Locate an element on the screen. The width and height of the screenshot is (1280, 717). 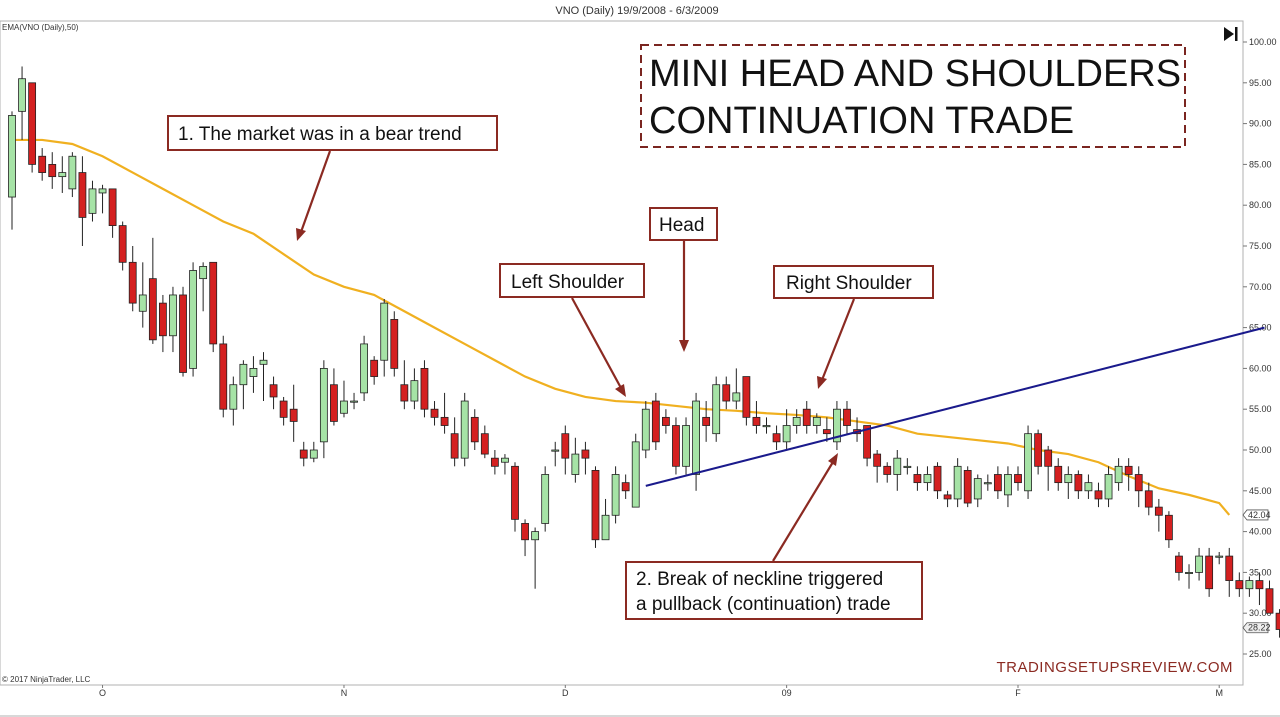
y-tick-label: 75.00 is located at coordinates (1260, 246).